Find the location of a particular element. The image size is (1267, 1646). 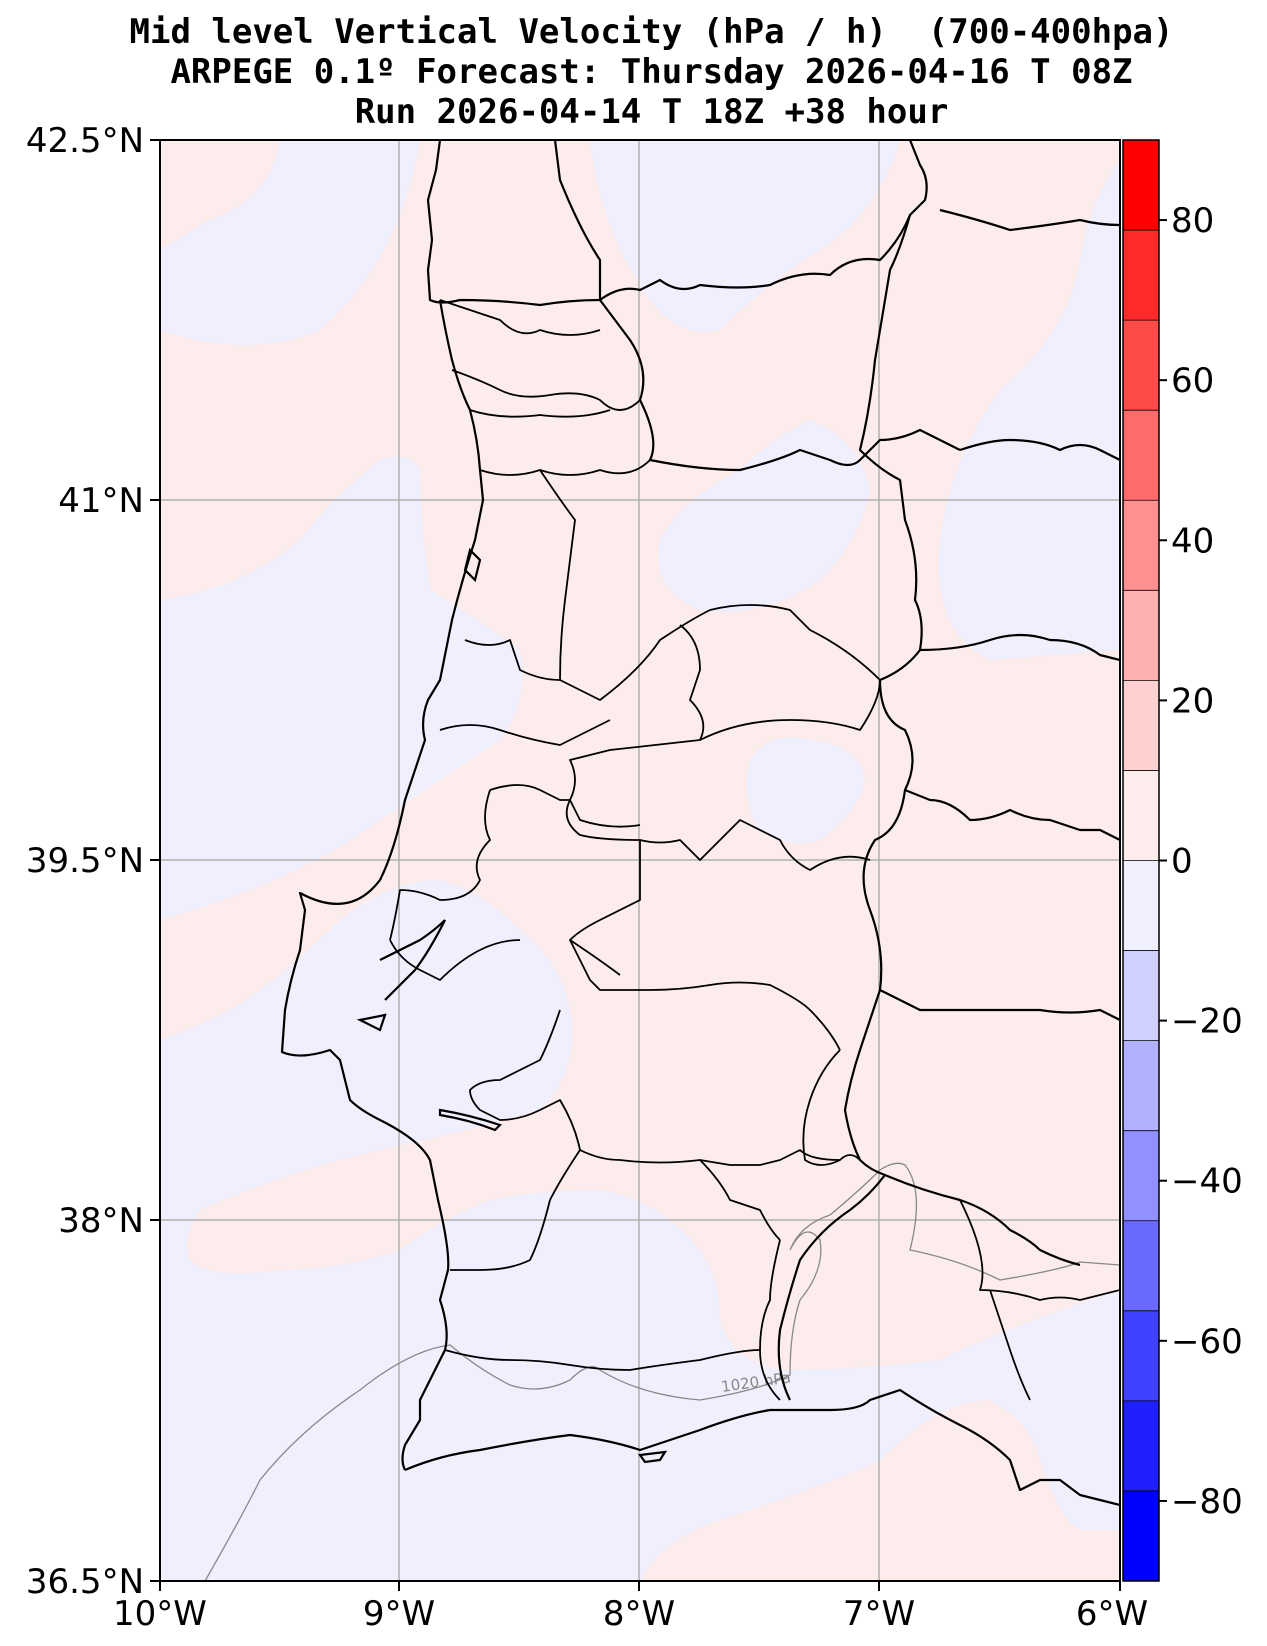

colorbar-tick-label: 20 is located at coordinates (1192, 701).